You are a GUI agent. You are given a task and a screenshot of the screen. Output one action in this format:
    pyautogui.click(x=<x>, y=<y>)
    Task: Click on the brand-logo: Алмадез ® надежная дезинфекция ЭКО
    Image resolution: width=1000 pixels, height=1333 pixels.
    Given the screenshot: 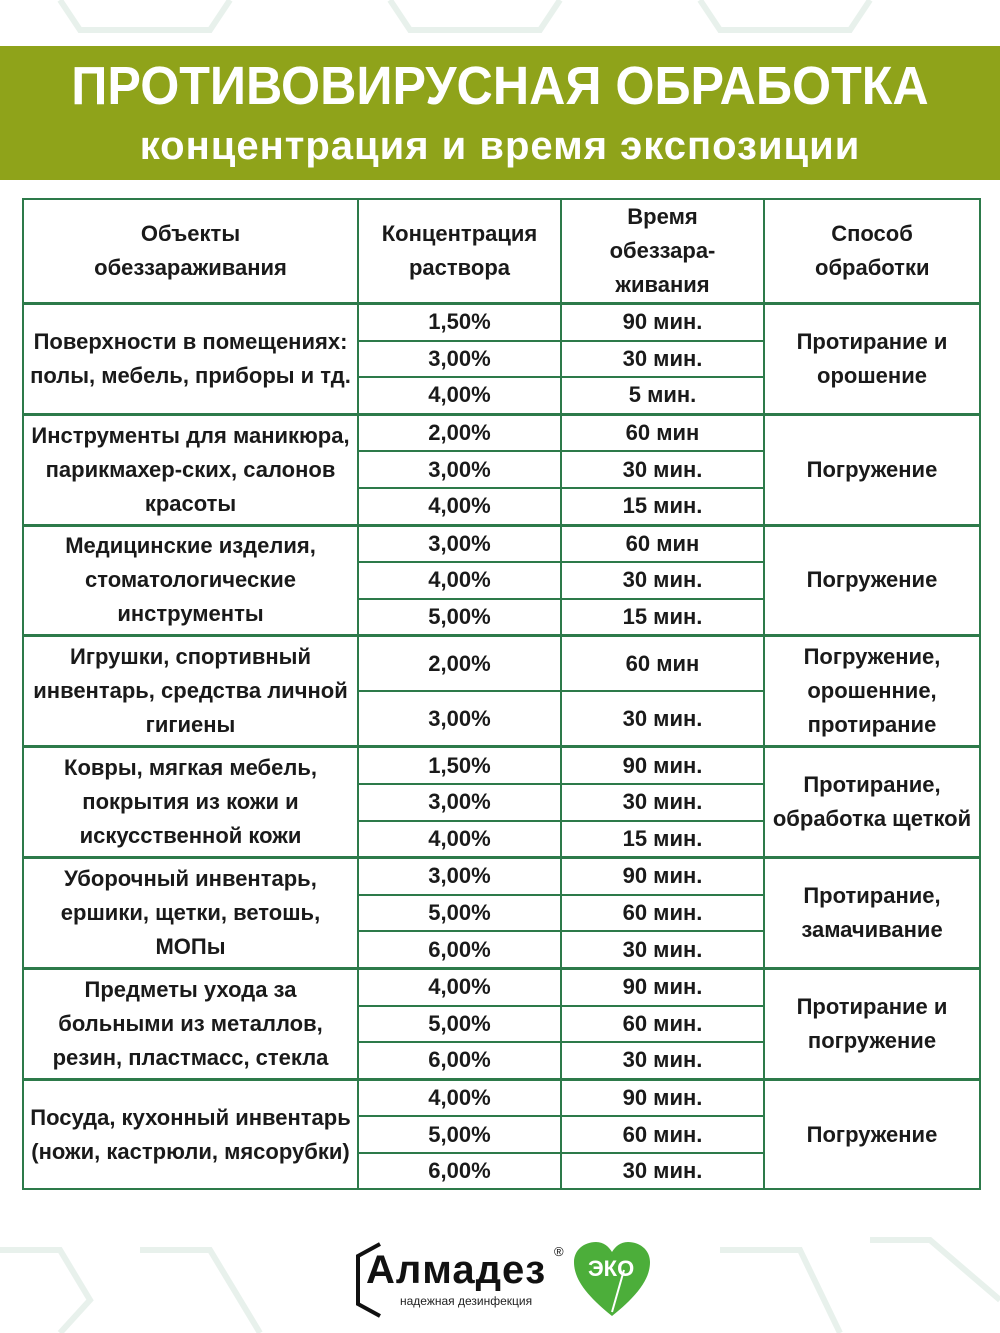 What is the action you would take?
    pyautogui.click(x=505, y=1280)
    